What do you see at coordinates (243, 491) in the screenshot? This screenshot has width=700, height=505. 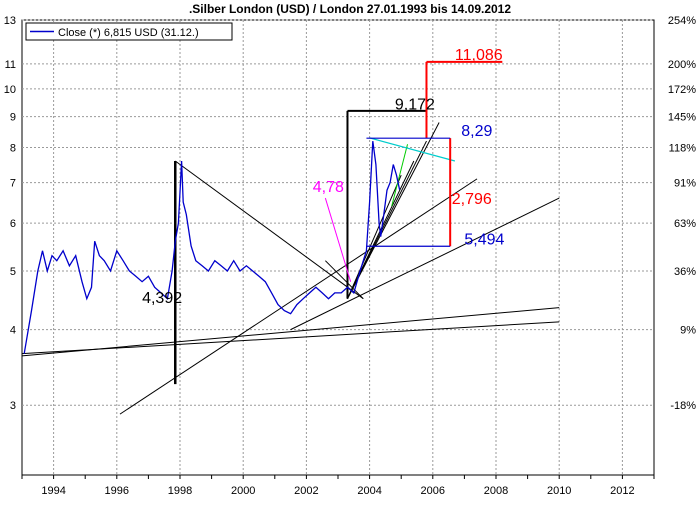 I see `x-tick-label: 2000` at bounding box center [243, 491].